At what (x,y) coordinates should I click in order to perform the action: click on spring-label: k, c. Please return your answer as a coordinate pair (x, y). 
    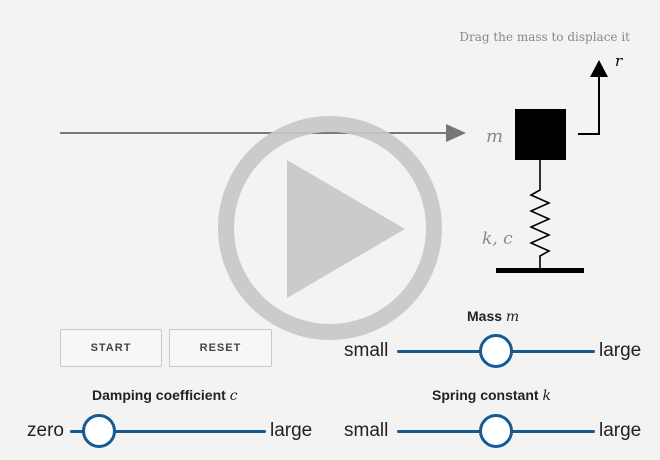
    Looking at the image, I should click on (497, 239).